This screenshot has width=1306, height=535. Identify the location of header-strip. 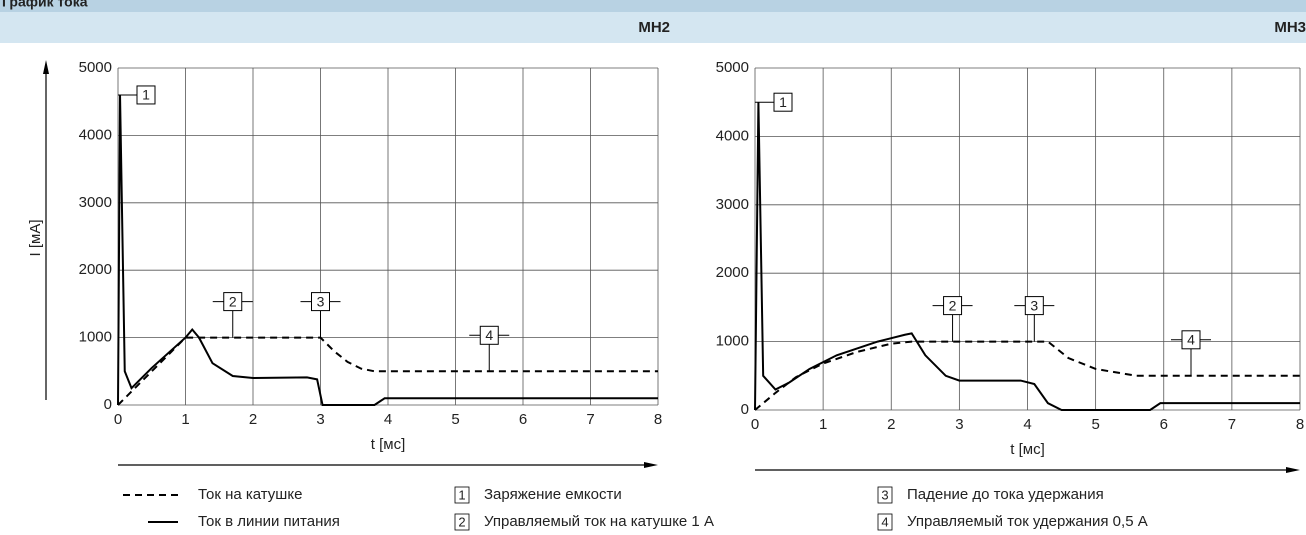
(653, 6).